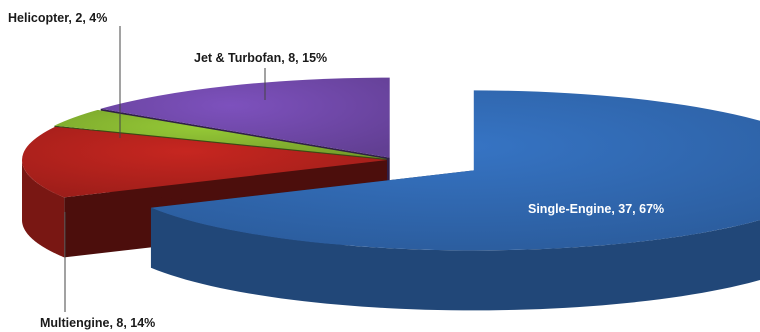 The height and width of the screenshot is (332, 760). Describe the element at coordinates (596, 209) in the screenshot. I see `data-label-single-engine: Single-Engine, 37, 67%` at that location.